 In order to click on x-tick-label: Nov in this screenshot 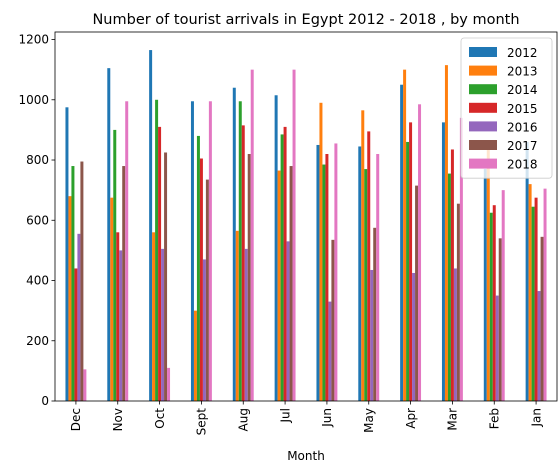, I will do `click(118, 419)`.